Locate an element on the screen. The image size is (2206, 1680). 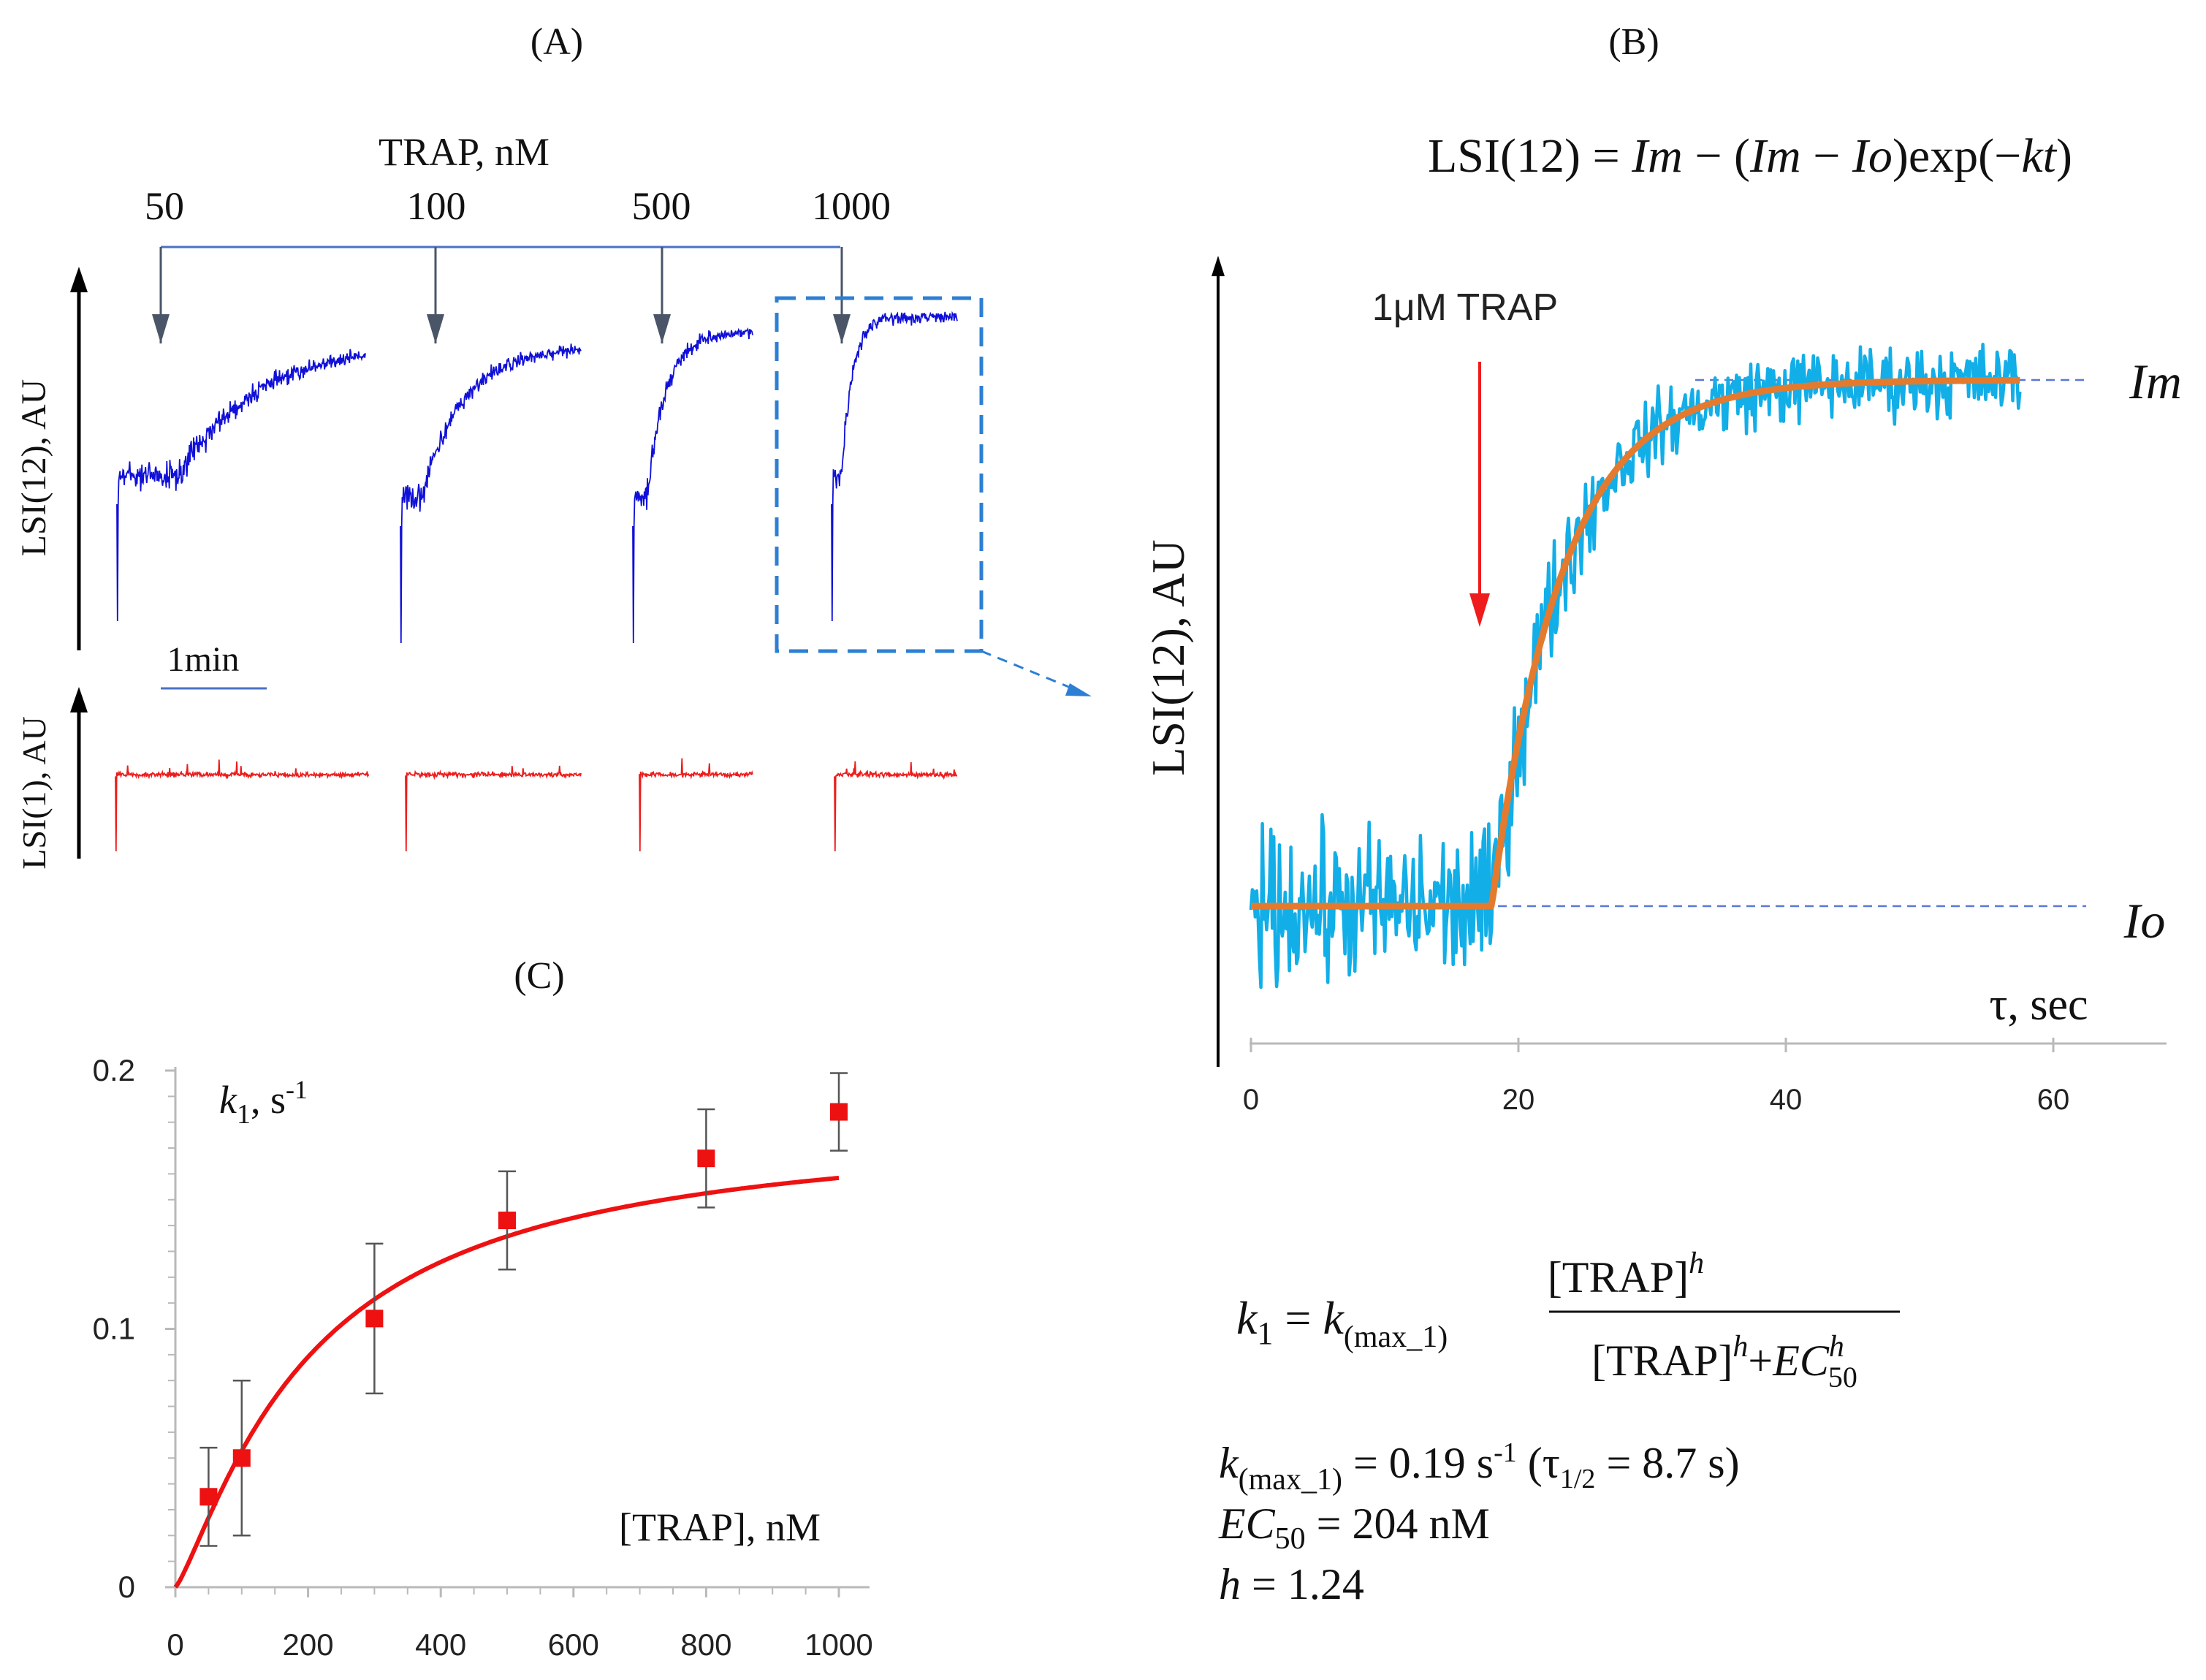
panel-b-y-axis-arrowhead is located at coordinates (1218, 266).